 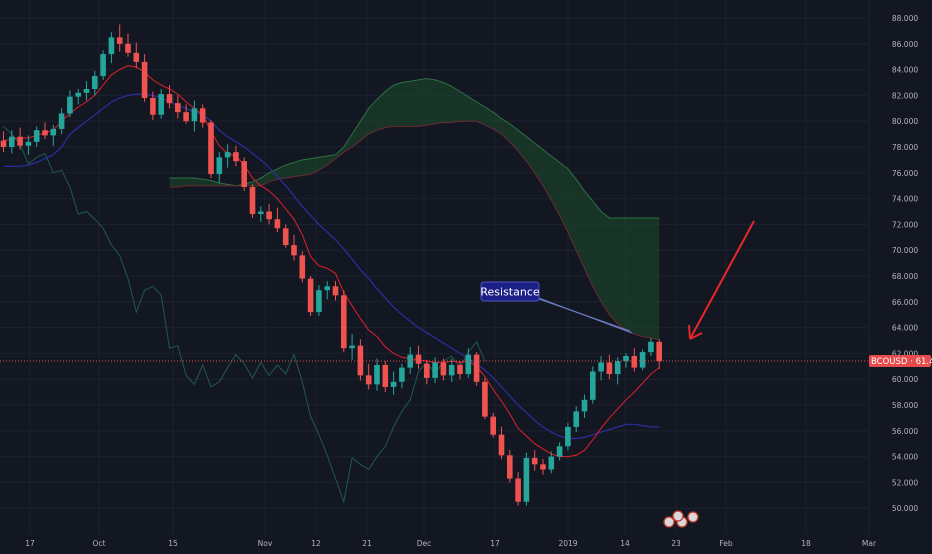 I want to click on price-tick-label: 50.000, so click(x=905, y=508).